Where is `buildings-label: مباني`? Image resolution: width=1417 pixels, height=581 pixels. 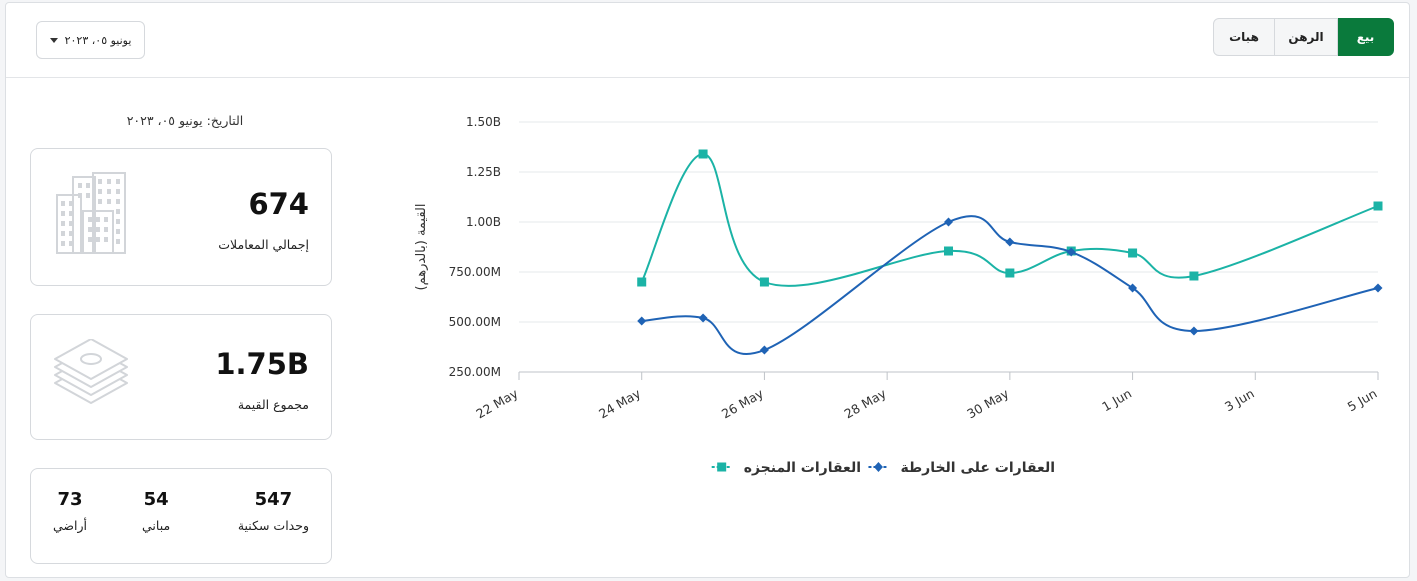 buildings-label: مباني is located at coordinates (156, 525).